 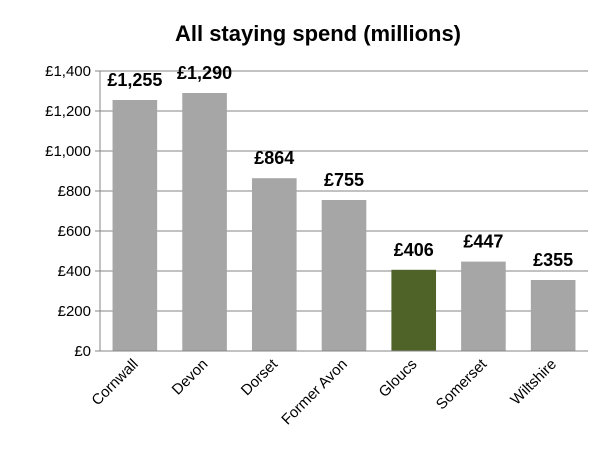 I want to click on bar-wiltshire, so click(x=553, y=315).